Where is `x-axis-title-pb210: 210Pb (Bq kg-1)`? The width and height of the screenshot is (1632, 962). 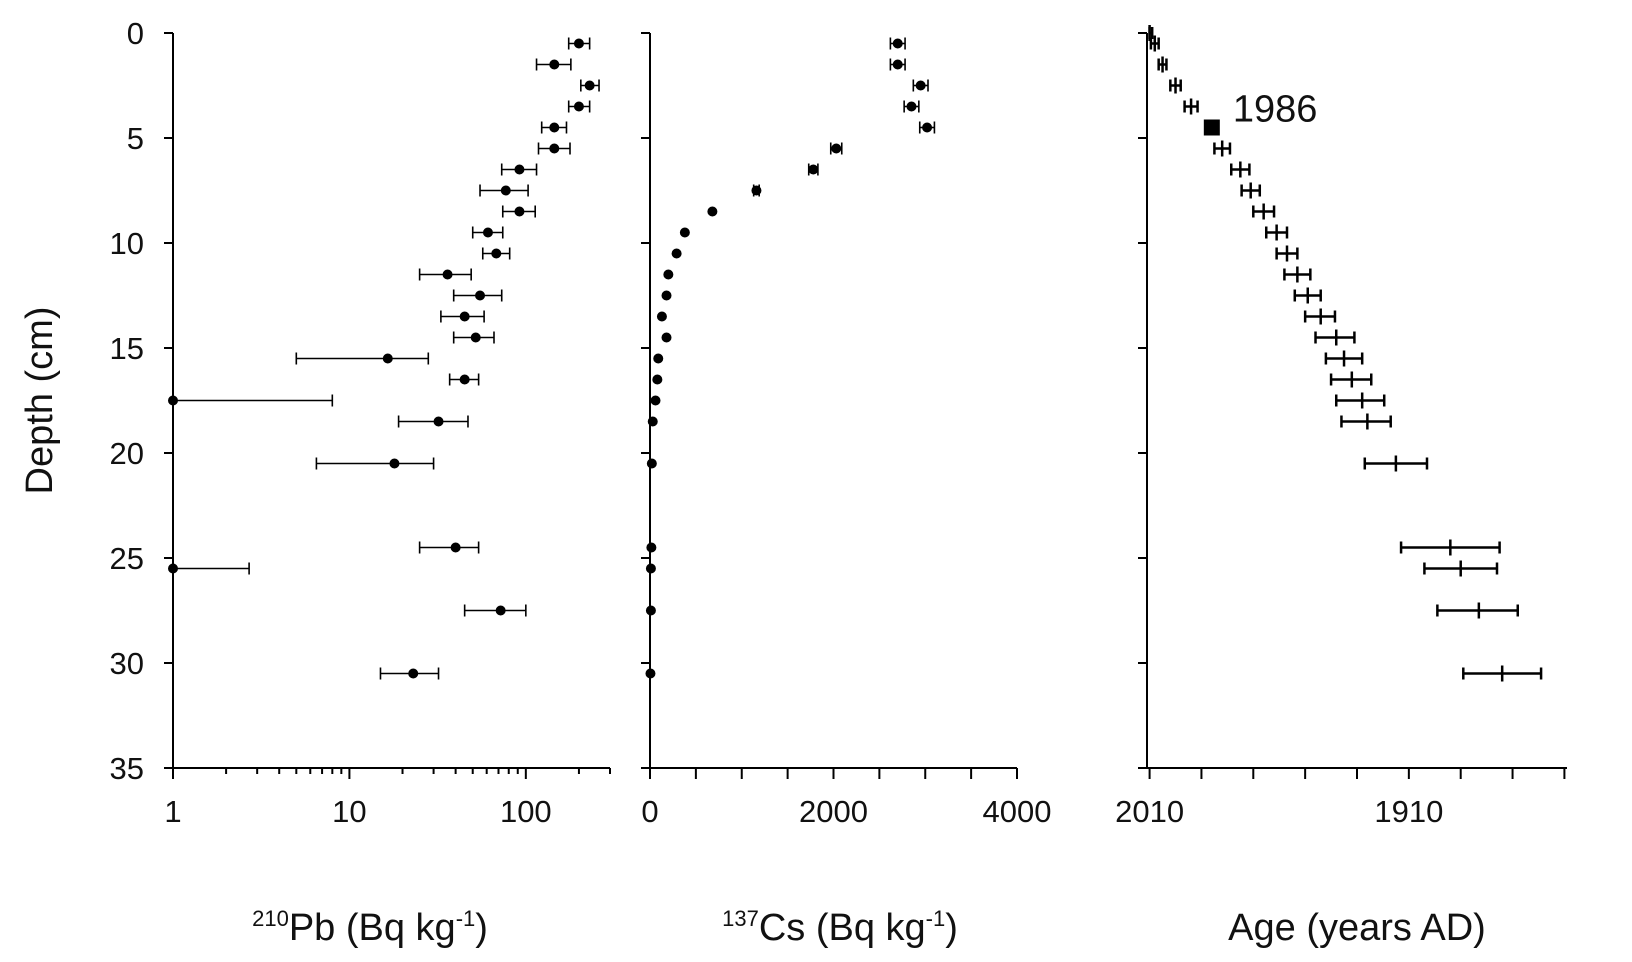
x-axis-title-pb210: 210Pb (Bq kg-1) is located at coordinates (370, 927).